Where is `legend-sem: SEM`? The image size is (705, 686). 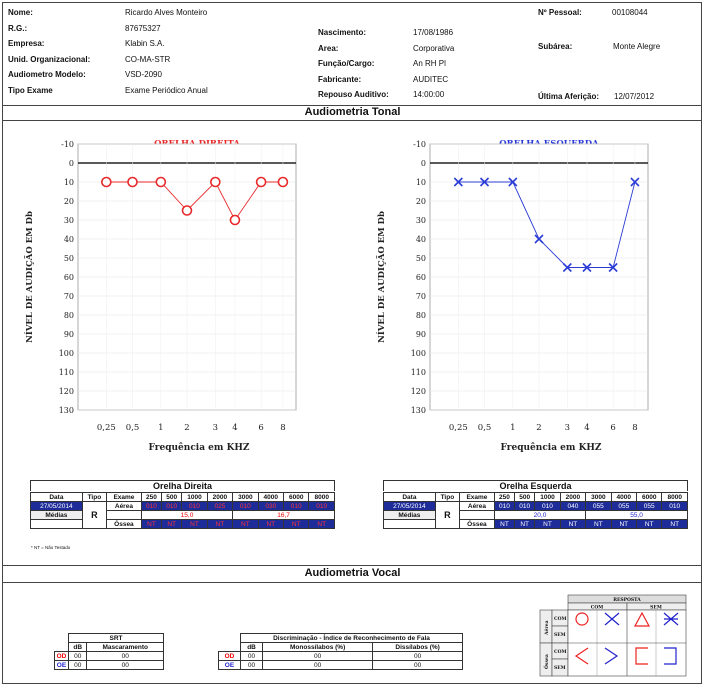 legend-sem: SEM is located at coordinates (656, 608).